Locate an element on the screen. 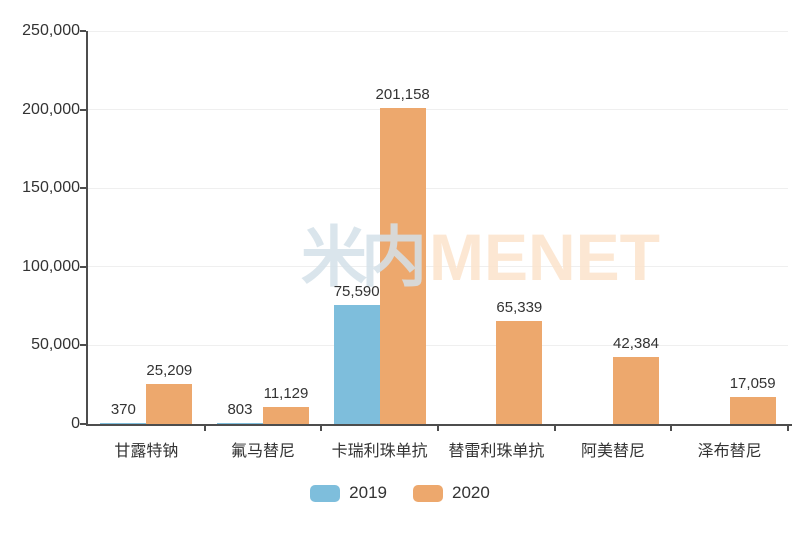  bar-slot: 201,158 is located at coordinates (403, 227).